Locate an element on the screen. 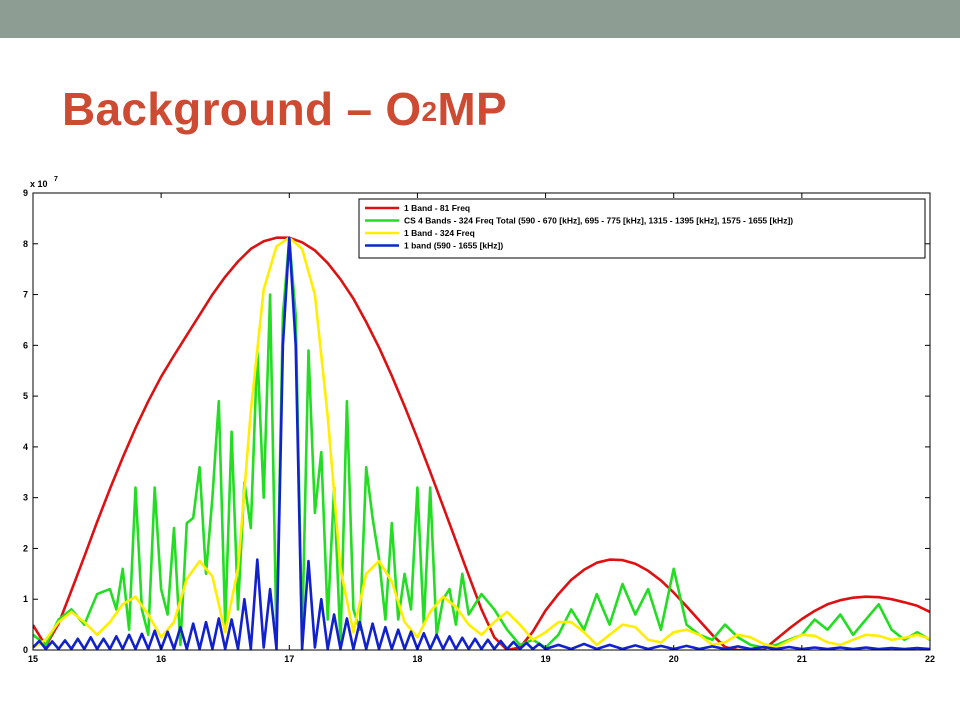  x-tick-label: 21 is located at coordinates (802, 659).